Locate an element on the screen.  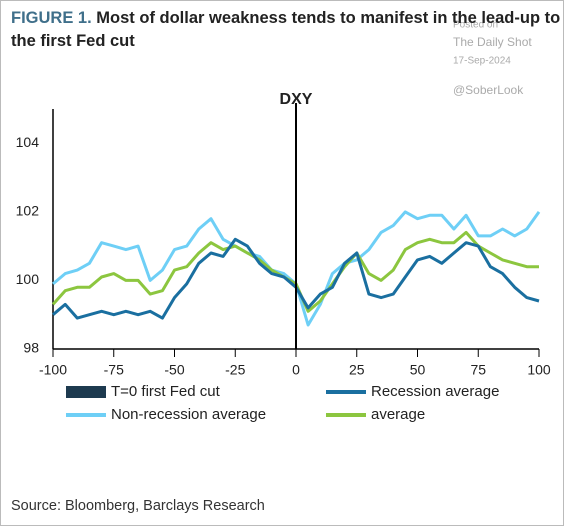
x-tick-label: -50 is located at coordinates (174, 370).